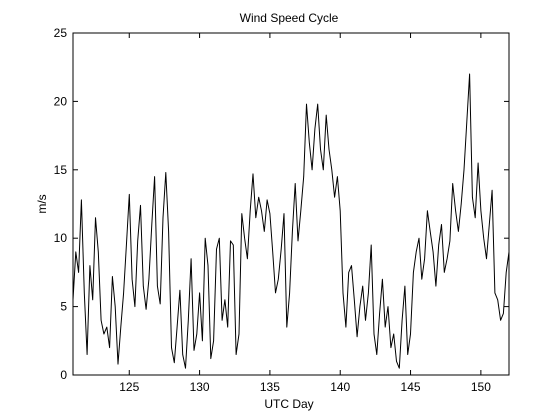  Describe the element at coordinates (42, 203) in the screenshot. I see `y-axis-label: m/s` at that location.